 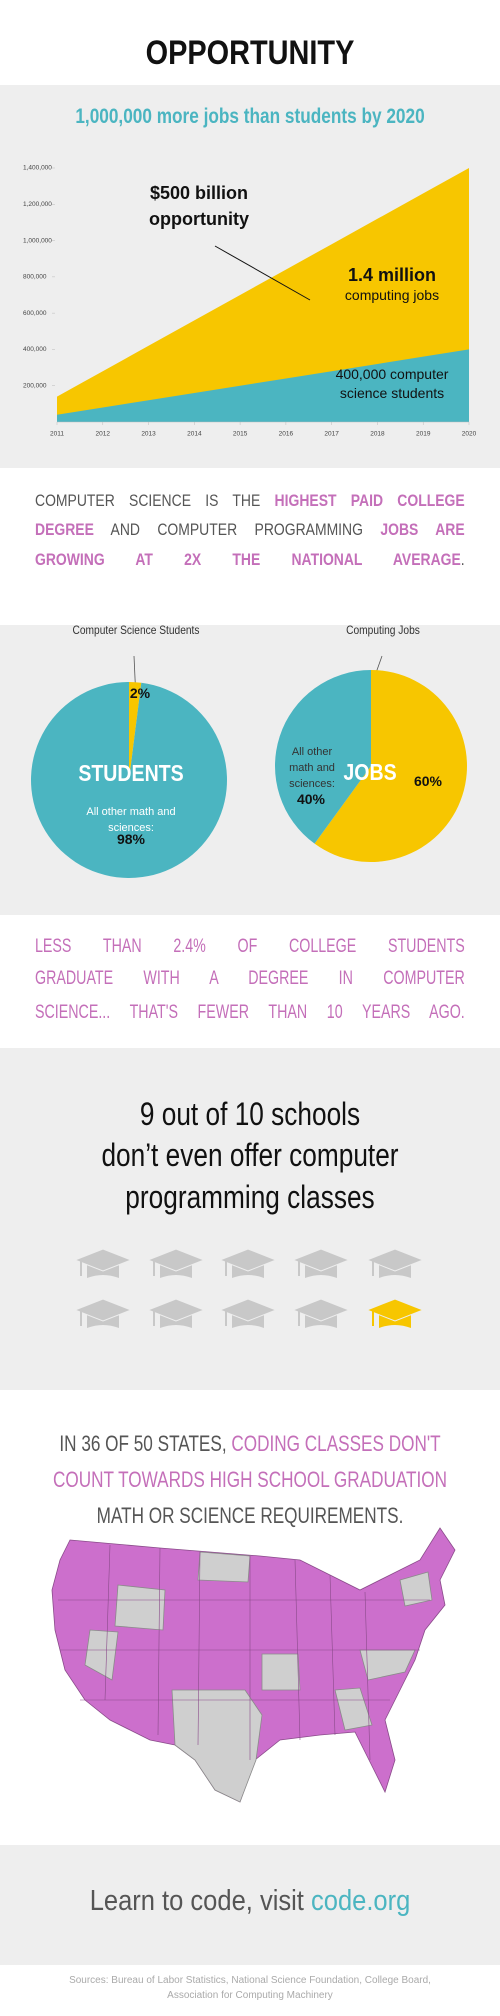 I want to click on statement-line: GROWING AT 2X THE NATIONAL AVERAGE., so click(x=250, y=562).